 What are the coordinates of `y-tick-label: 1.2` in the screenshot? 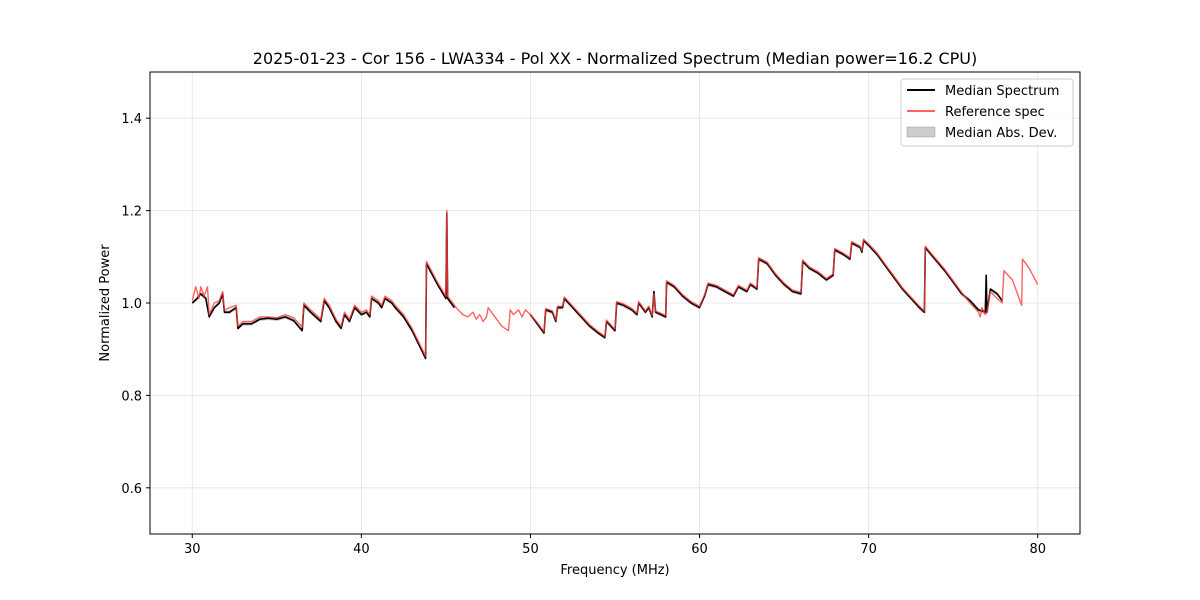 It's located at (131, 212).